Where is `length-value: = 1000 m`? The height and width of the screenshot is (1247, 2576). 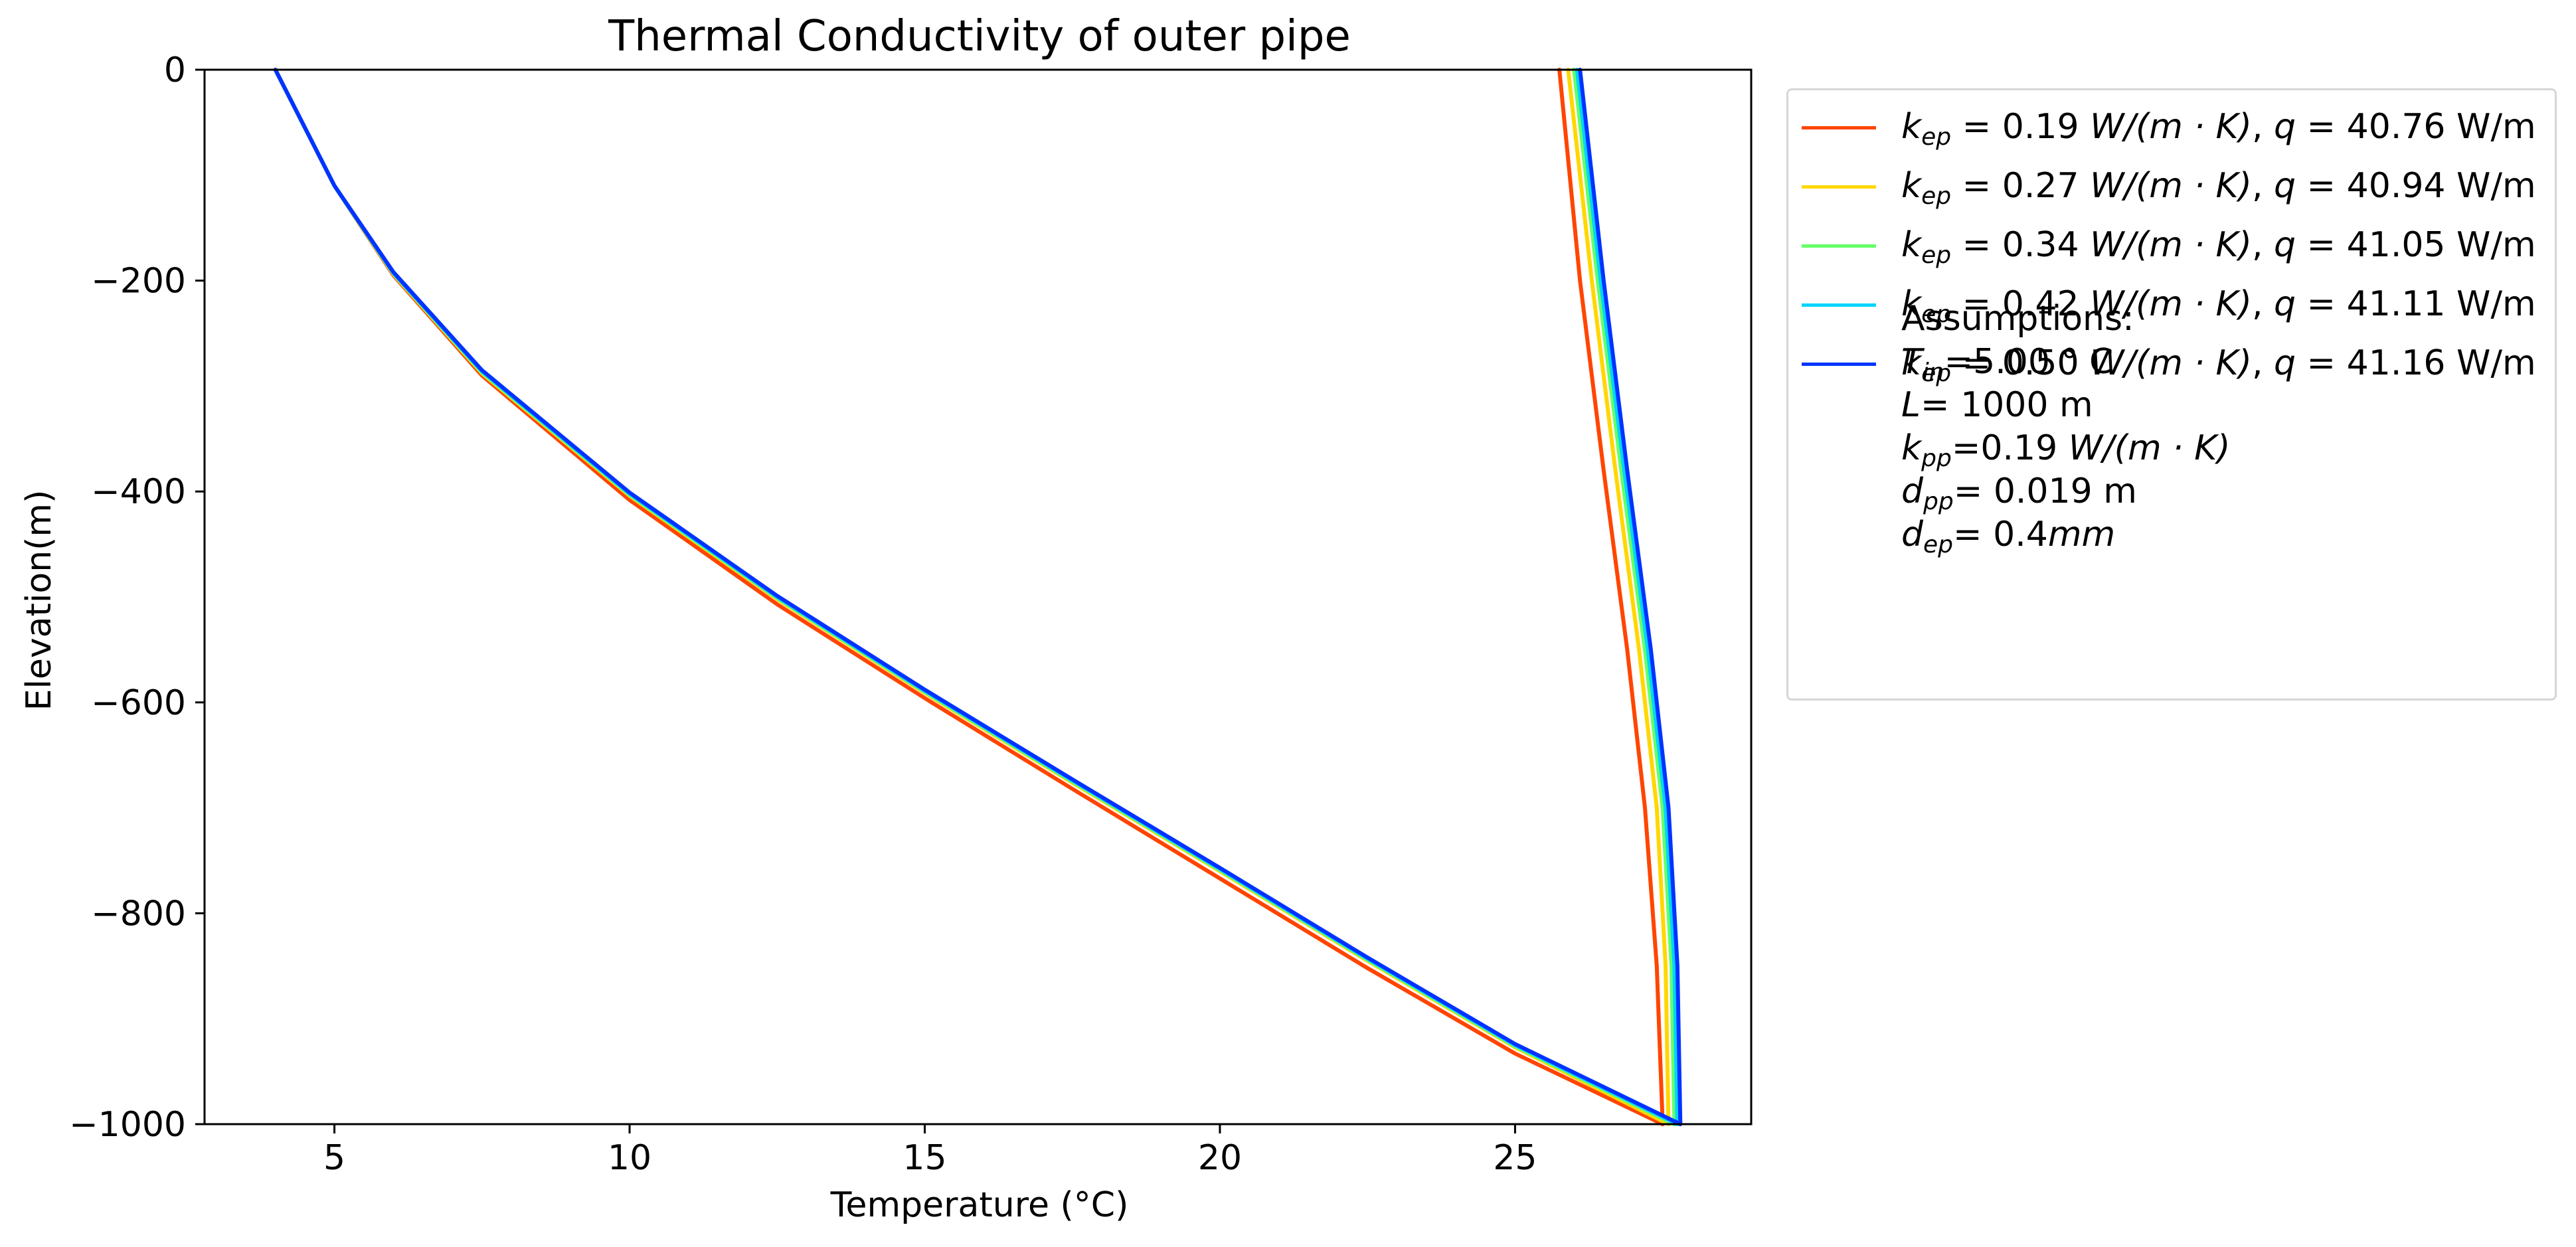 length-value: = 1000 m is located at coordinates (2006, 405).